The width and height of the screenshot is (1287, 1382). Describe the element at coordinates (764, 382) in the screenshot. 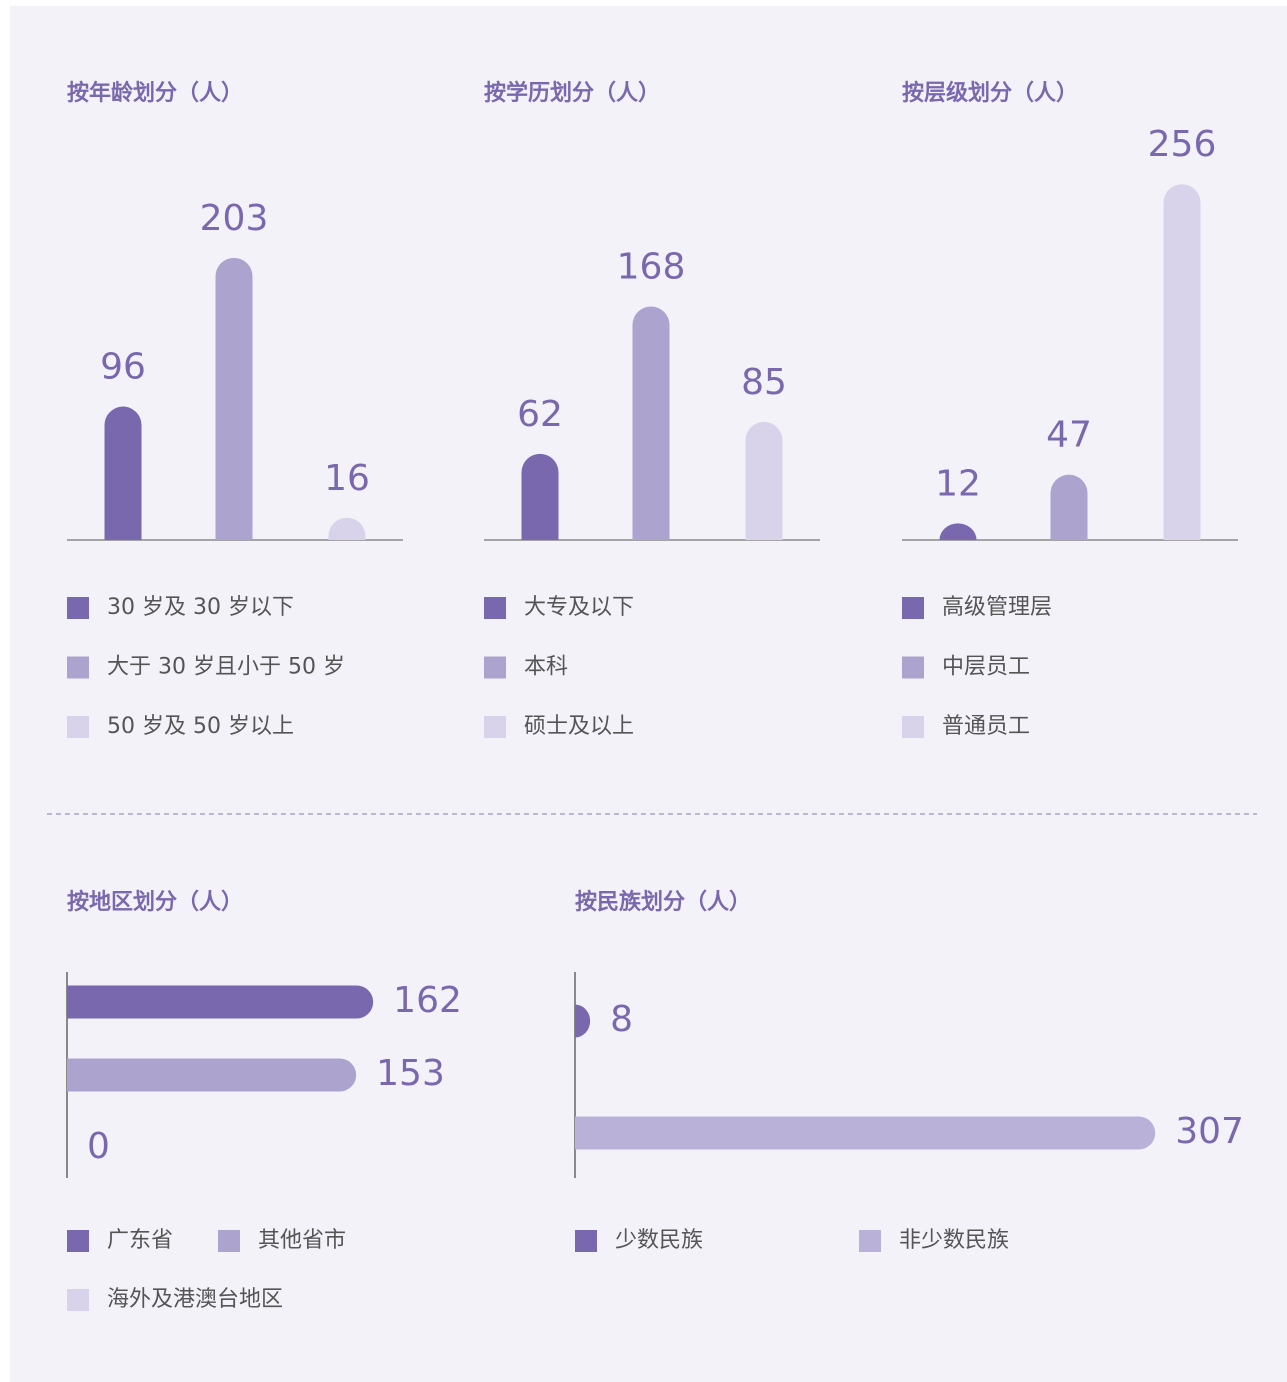

I see `value-label: 85` at that location.